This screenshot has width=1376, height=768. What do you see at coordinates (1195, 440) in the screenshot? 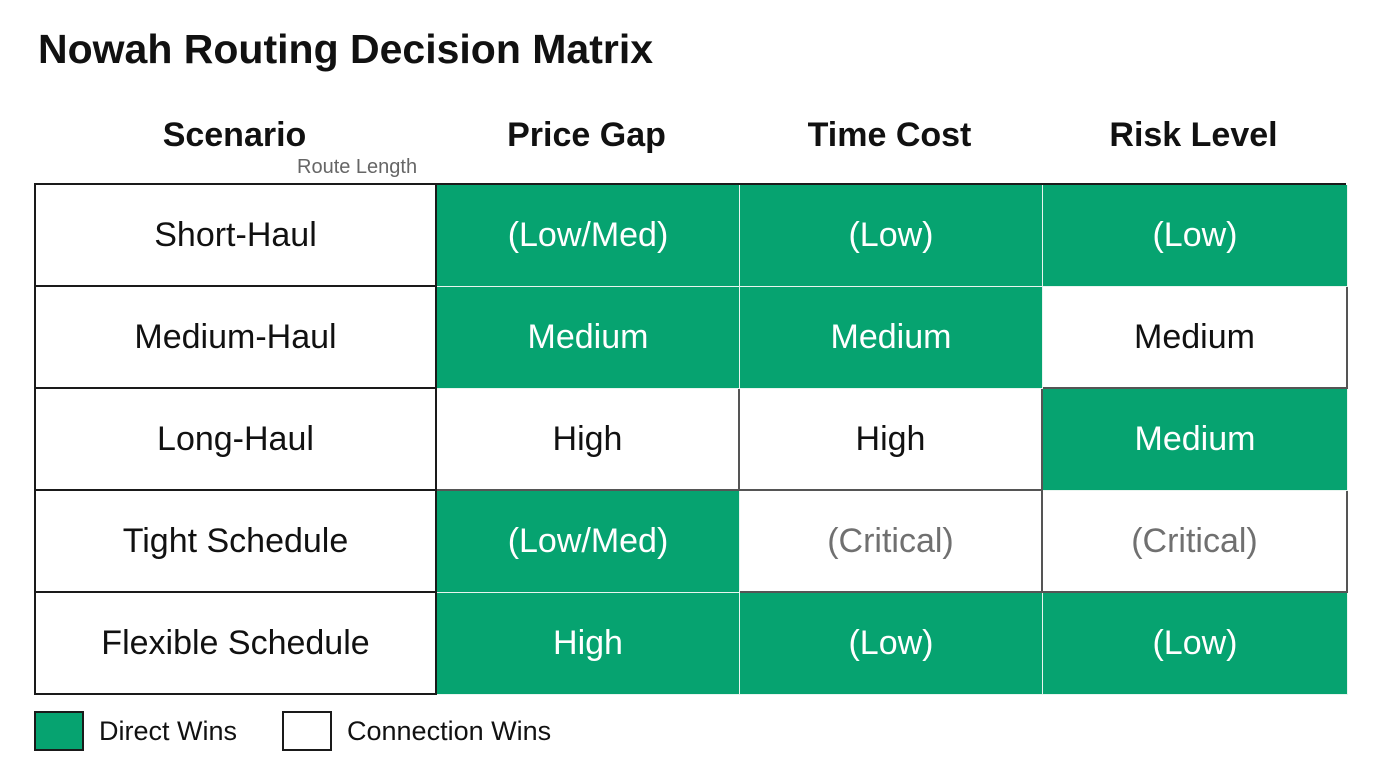
I see `cell-long-haul-risk-level: Medium` at bounding box center [1195, 440].